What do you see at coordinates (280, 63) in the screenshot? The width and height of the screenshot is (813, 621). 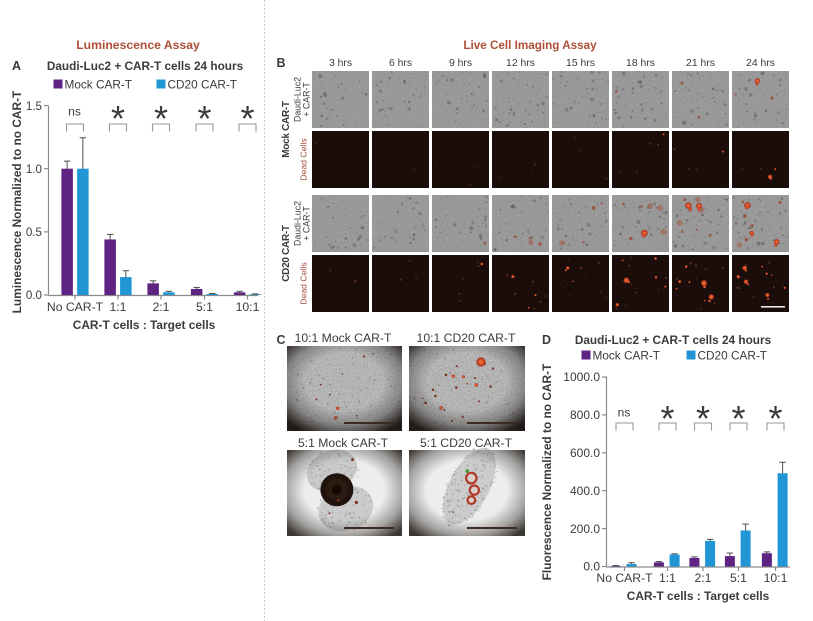 I see `svg-text: B` at bounding box center [280, 63].